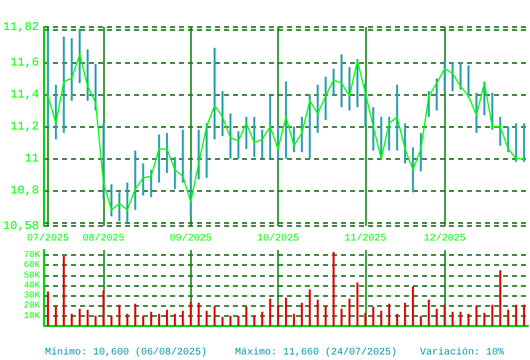 This screenshot has height=360, width=530. I want to click on y-tick-label: 30K, so click(32, 295).